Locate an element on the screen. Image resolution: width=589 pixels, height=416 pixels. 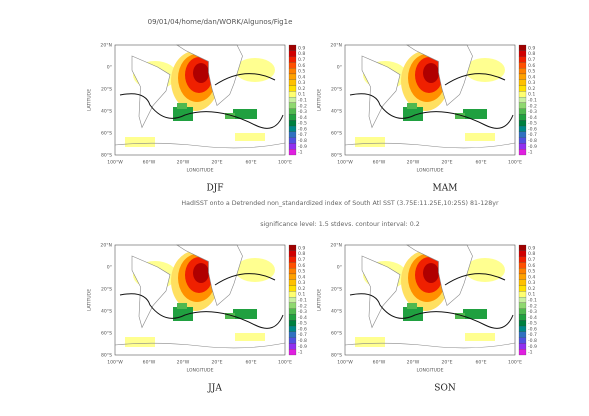
y-tick-label: 60°S is located at coordinates (106, 134).